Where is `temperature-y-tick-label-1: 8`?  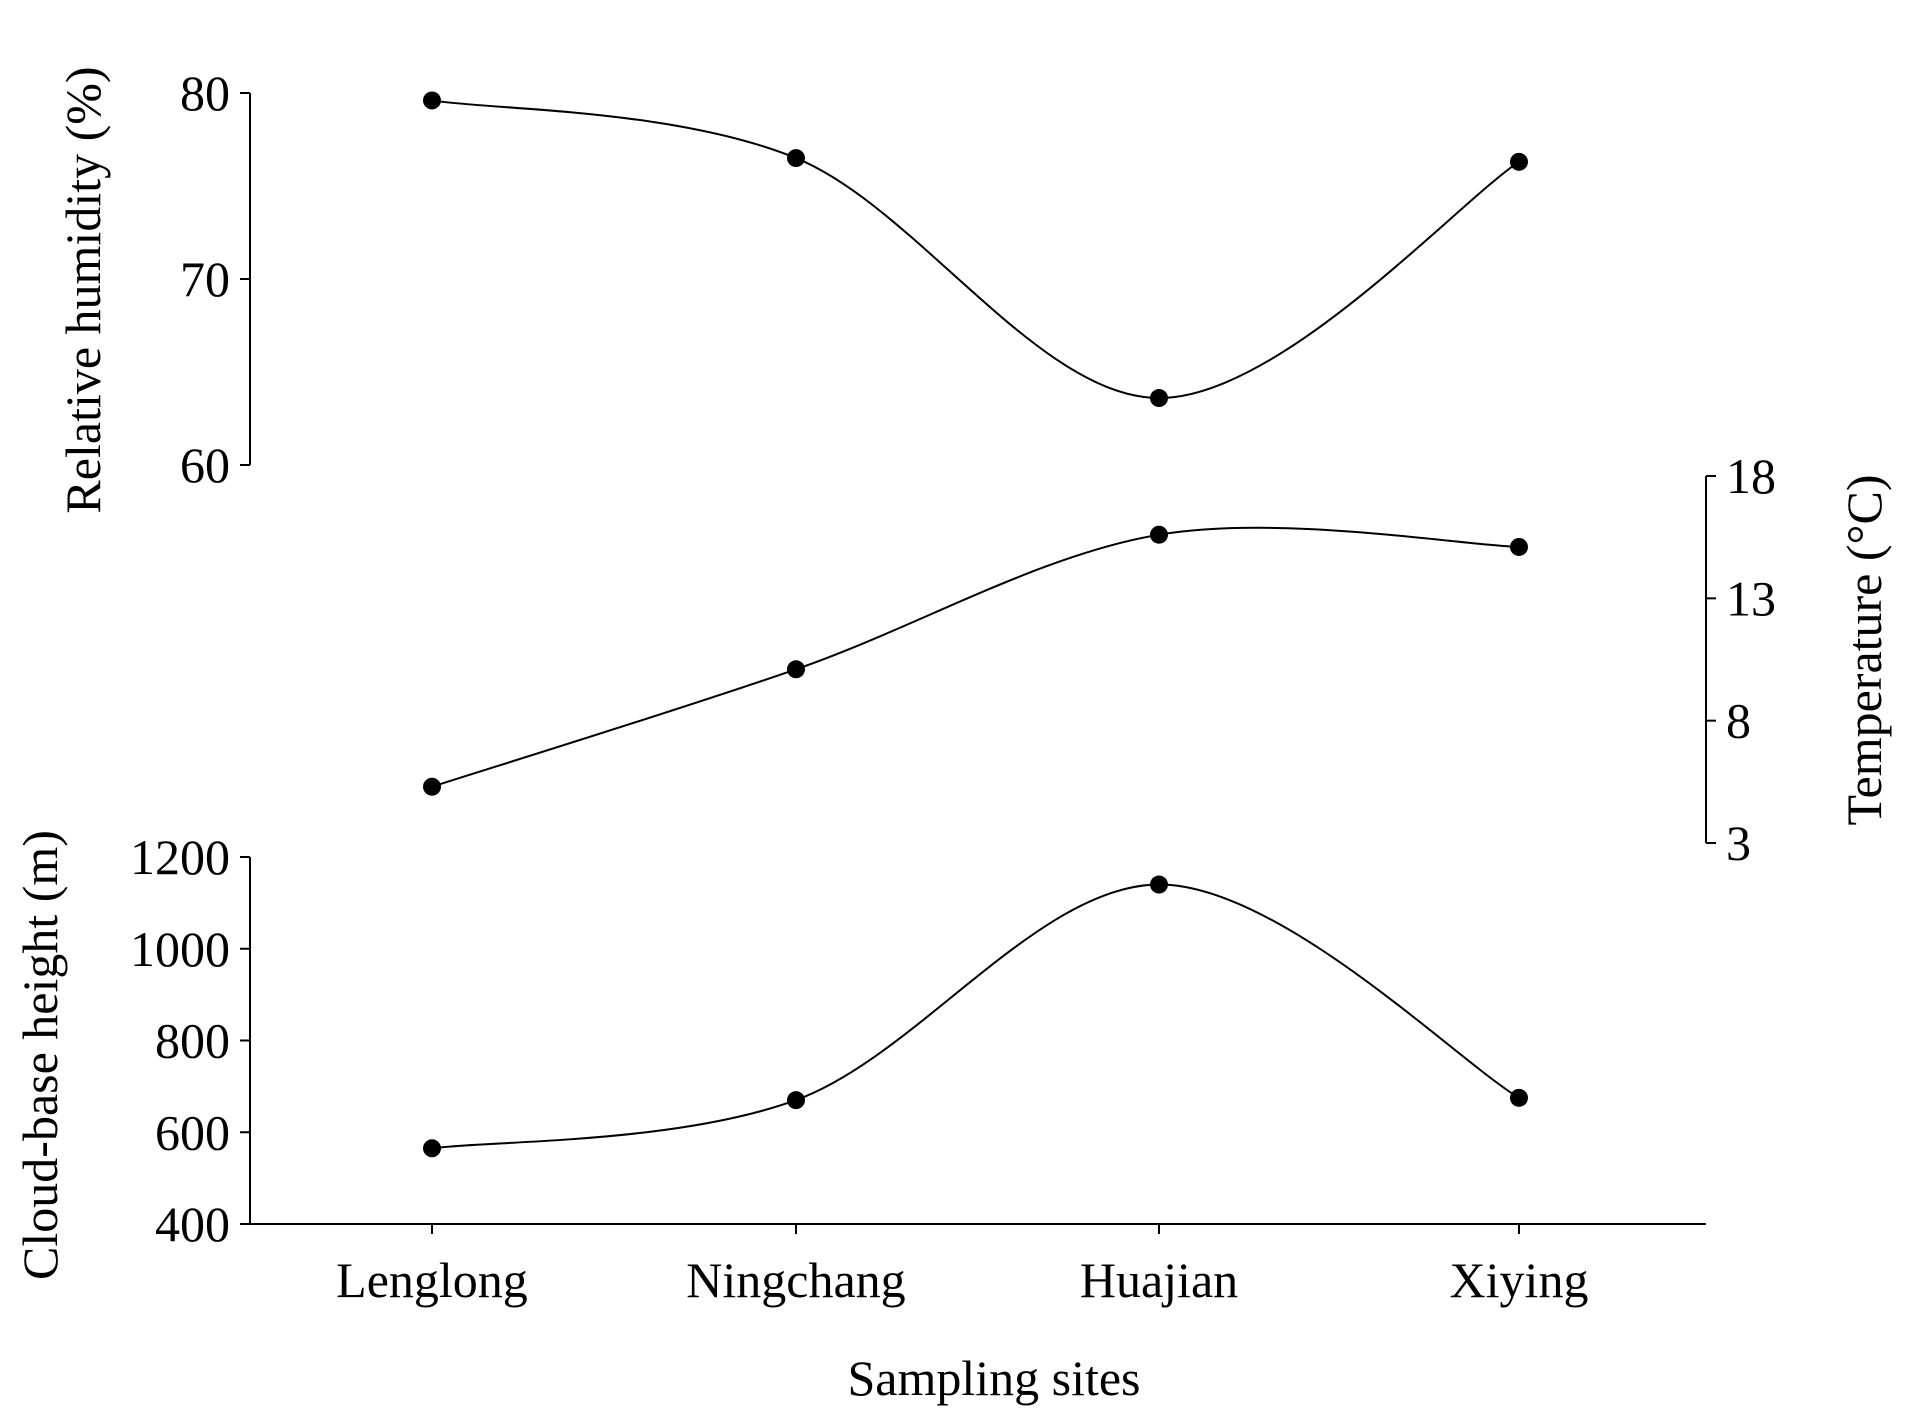 temperature-y-tick-label-1: 8 is located at coordinates (1738, 721).